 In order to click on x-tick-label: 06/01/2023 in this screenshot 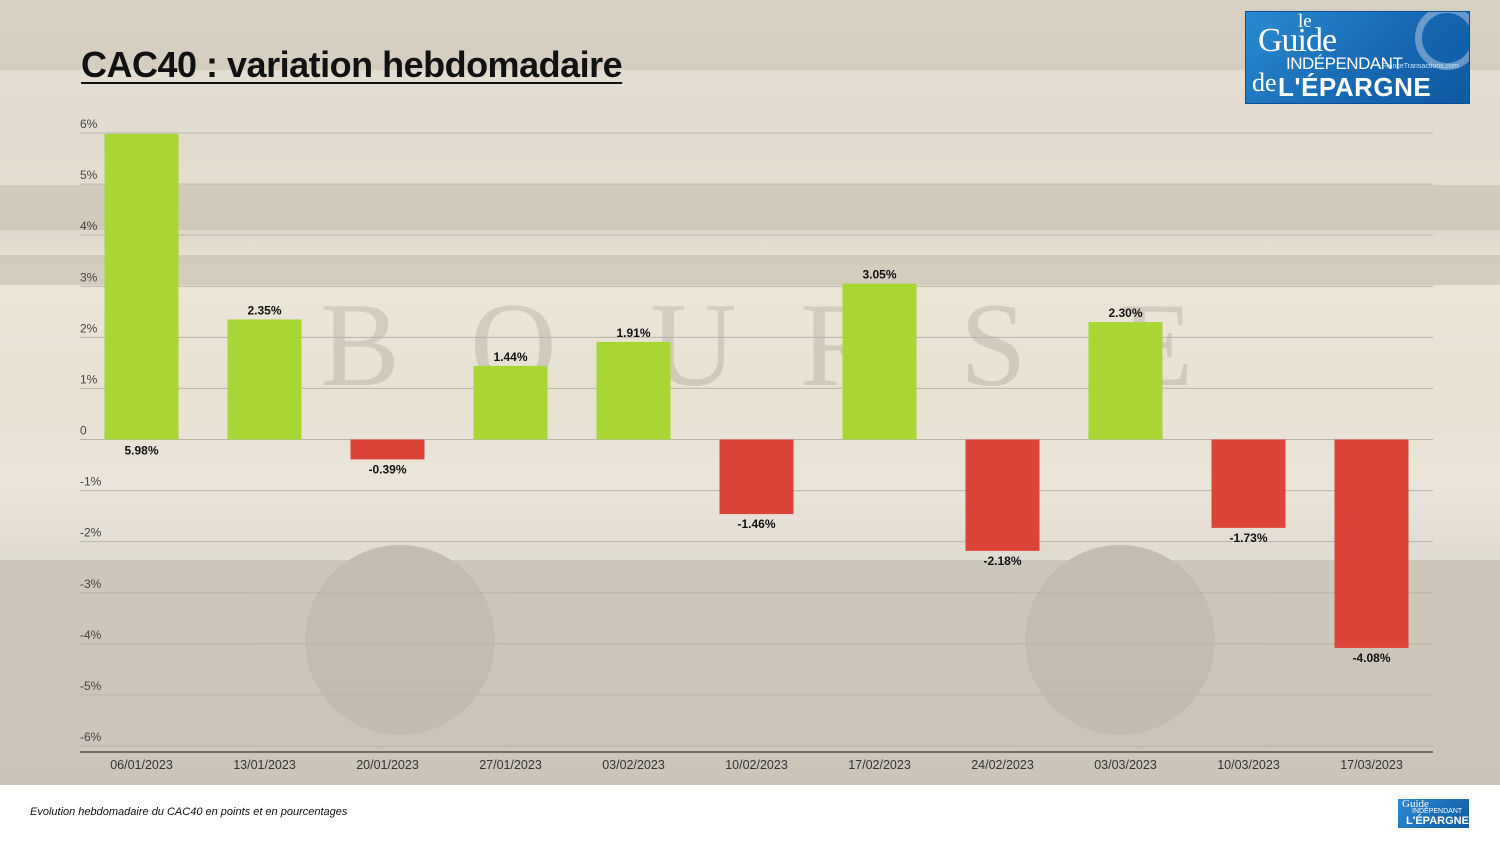, I will do `click(141, 765)`.